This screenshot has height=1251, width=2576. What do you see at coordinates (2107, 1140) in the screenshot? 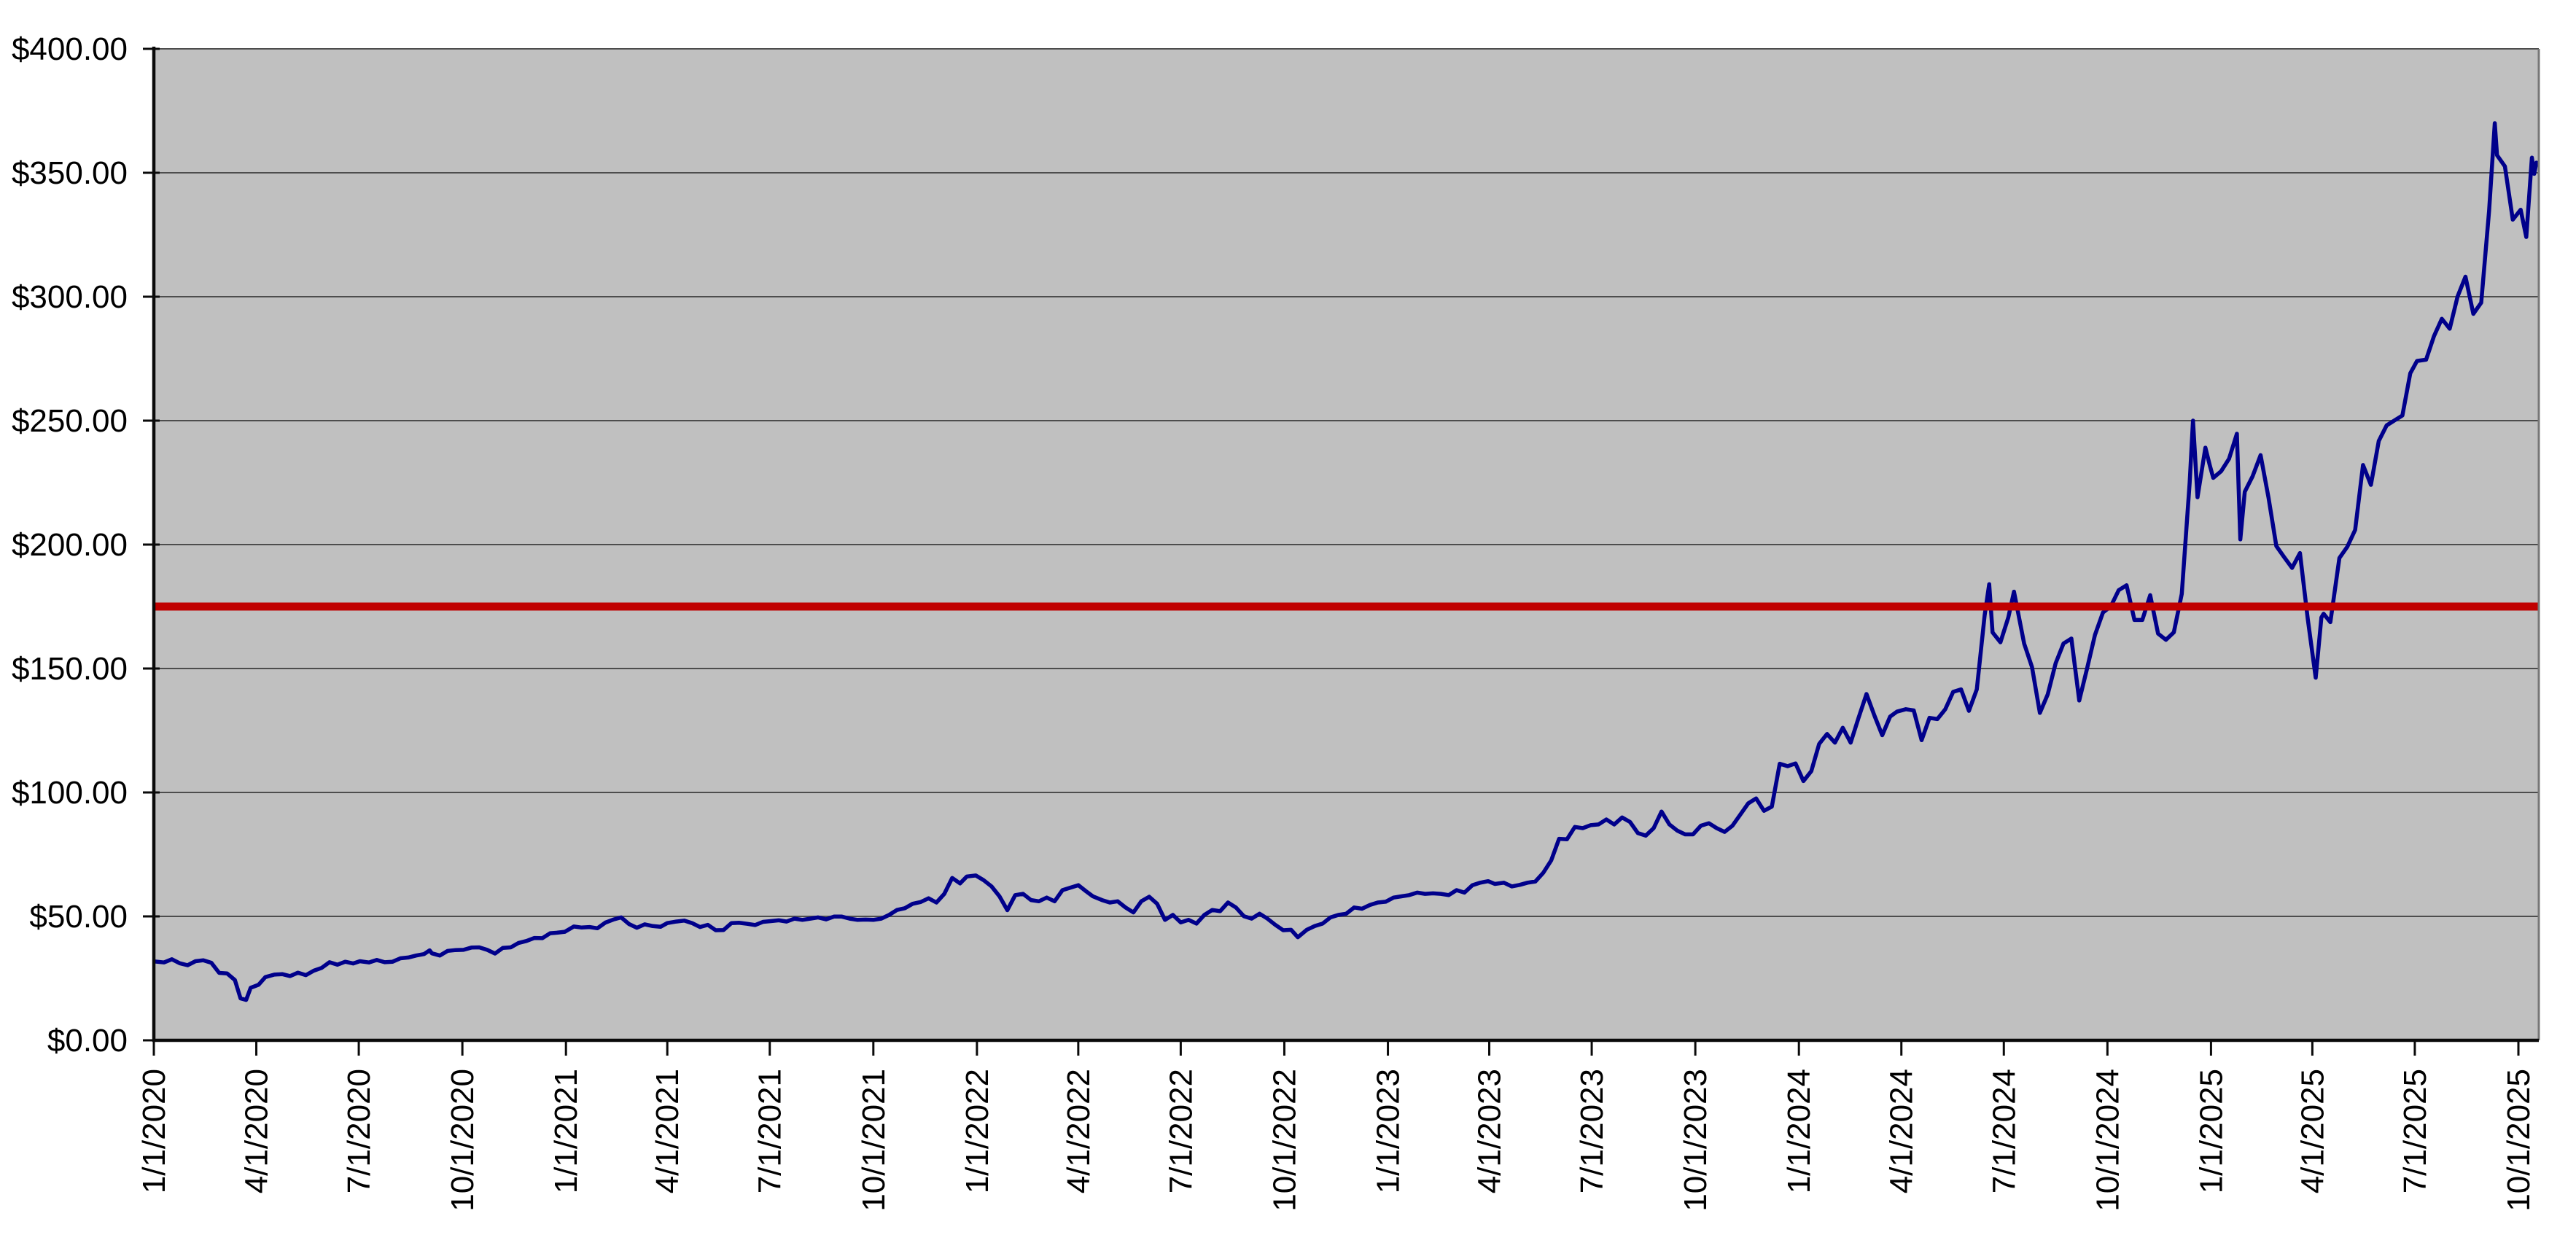
I see `x-tick-label: 10/1/2024` at bounding box center [2107, 1140].